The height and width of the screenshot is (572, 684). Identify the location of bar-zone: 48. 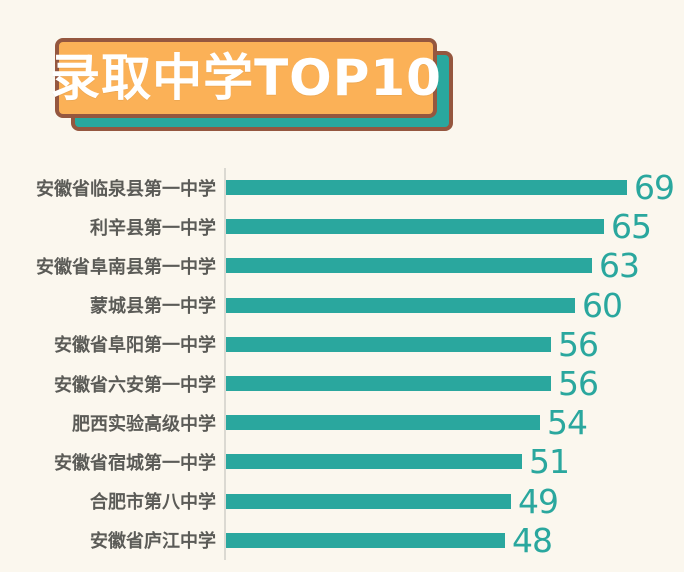
(389, 540).